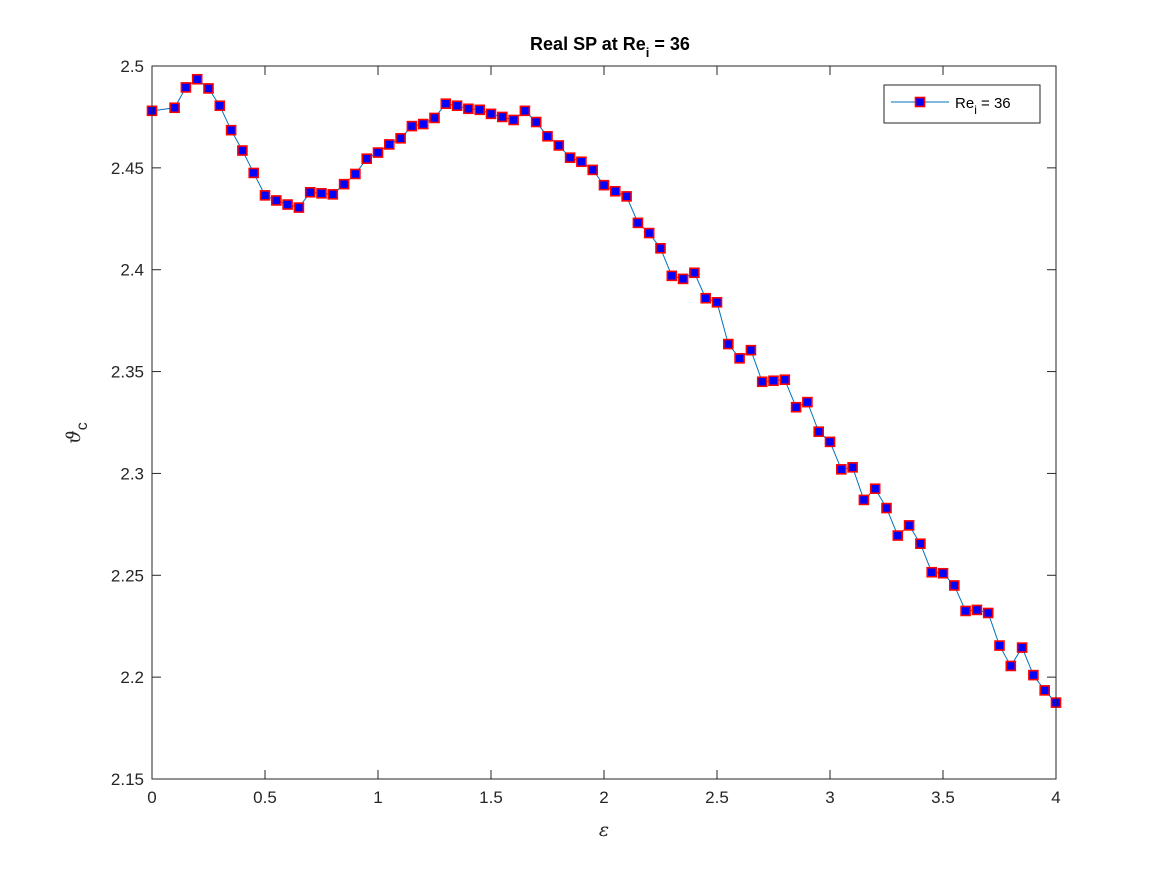 This screenshot has height=875, width=1167. Describe the element at coordinates (717, 797) in the screenshot. I see `x-tick-label: 2.5` at that location.